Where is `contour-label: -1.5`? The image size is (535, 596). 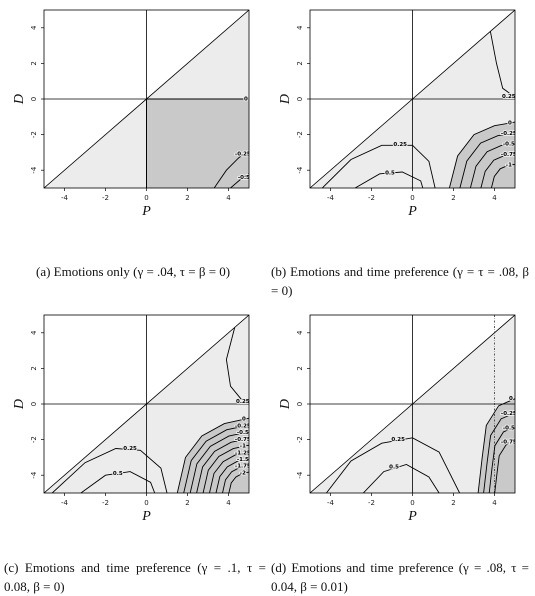
contour-label: -1.5 is located at coordinates (243, 460).